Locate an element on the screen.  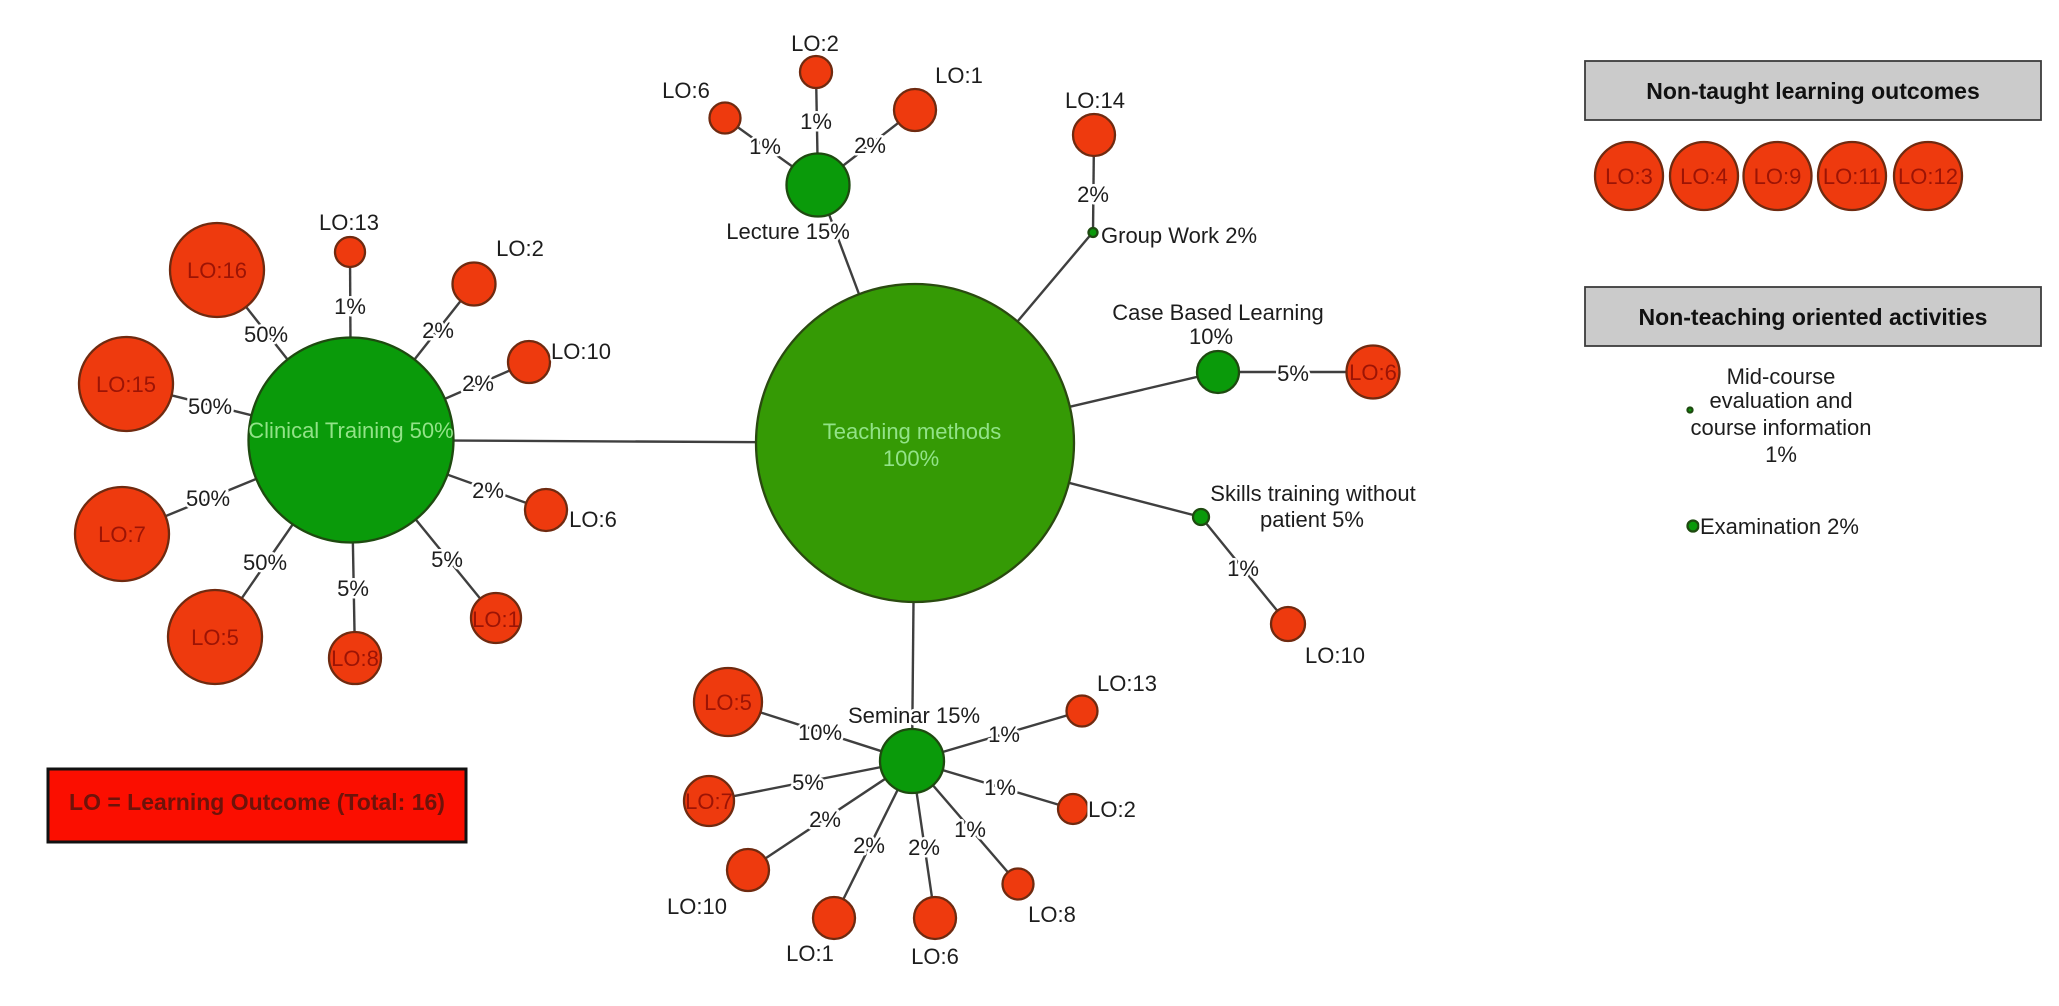
svg-text: Mid-course is located at coordinates (1781, 376).